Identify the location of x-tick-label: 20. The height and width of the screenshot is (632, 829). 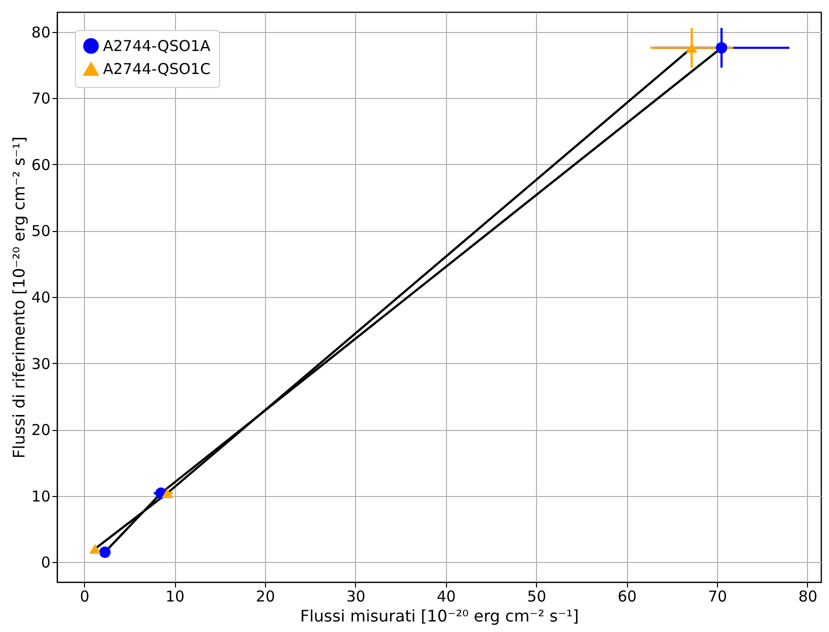
(265, 597).